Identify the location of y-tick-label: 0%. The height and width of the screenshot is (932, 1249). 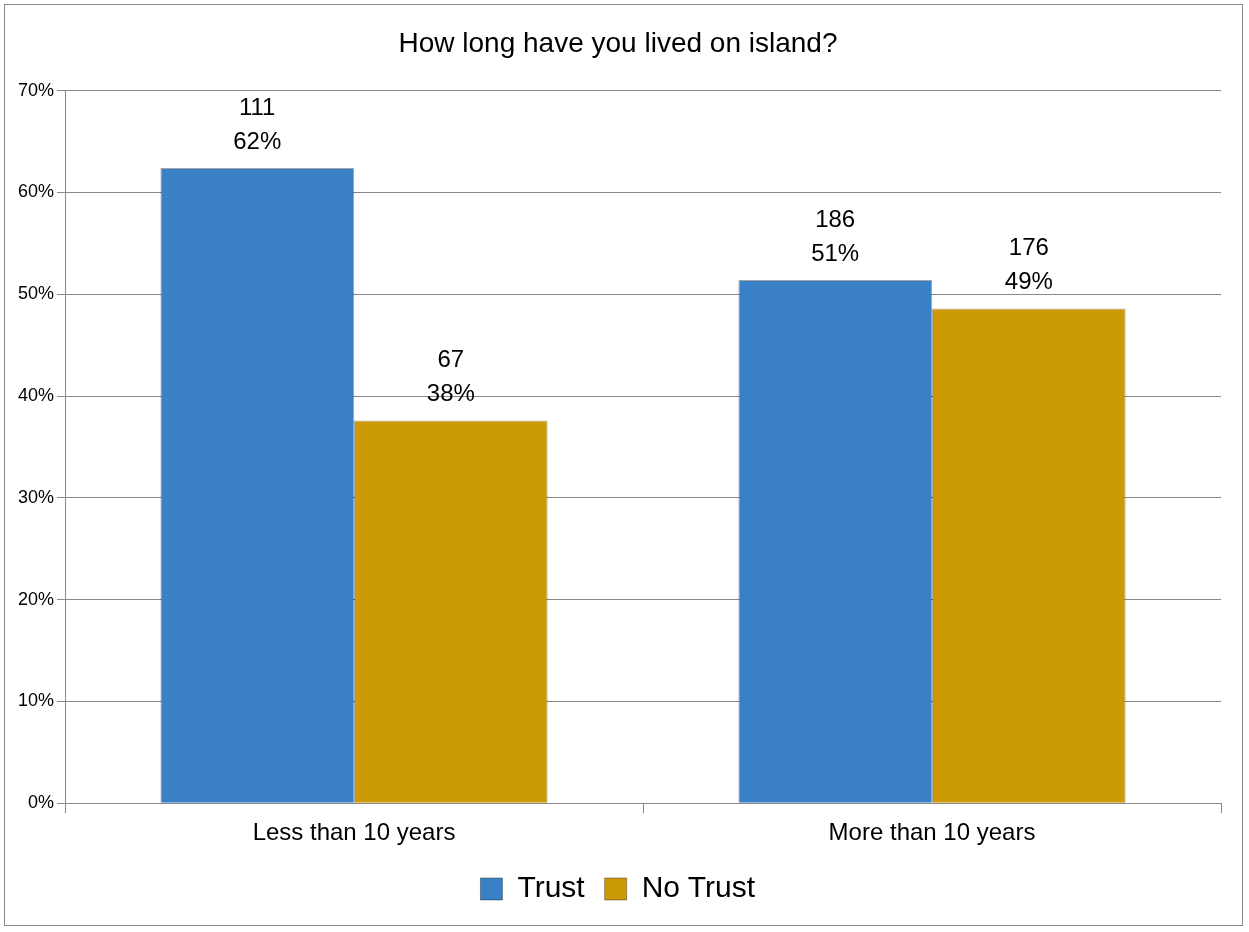
(41, 802).